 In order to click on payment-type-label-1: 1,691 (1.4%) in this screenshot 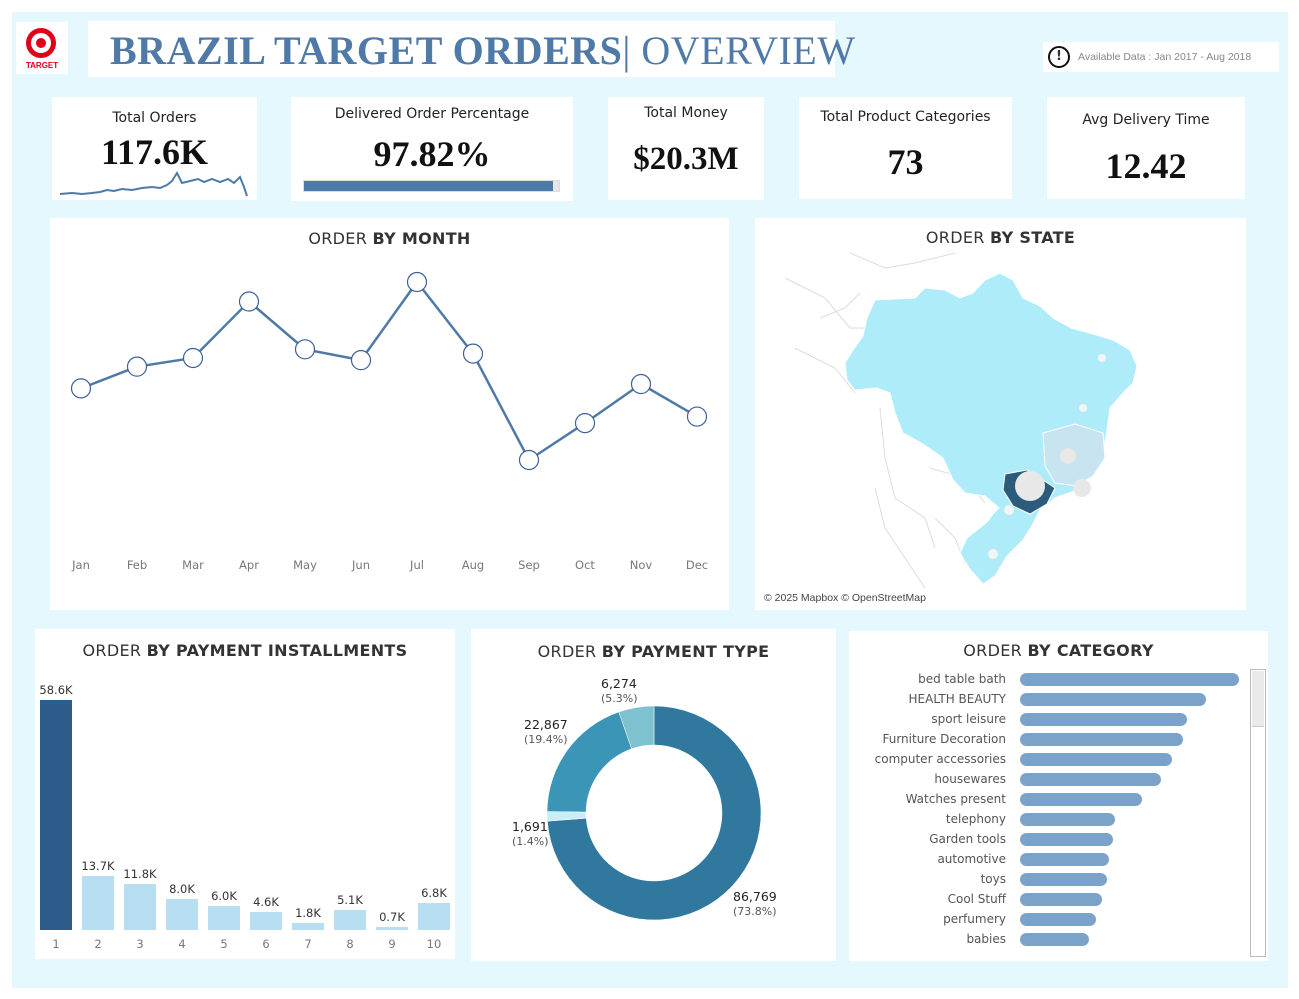, I will do `click(530, 834)`.